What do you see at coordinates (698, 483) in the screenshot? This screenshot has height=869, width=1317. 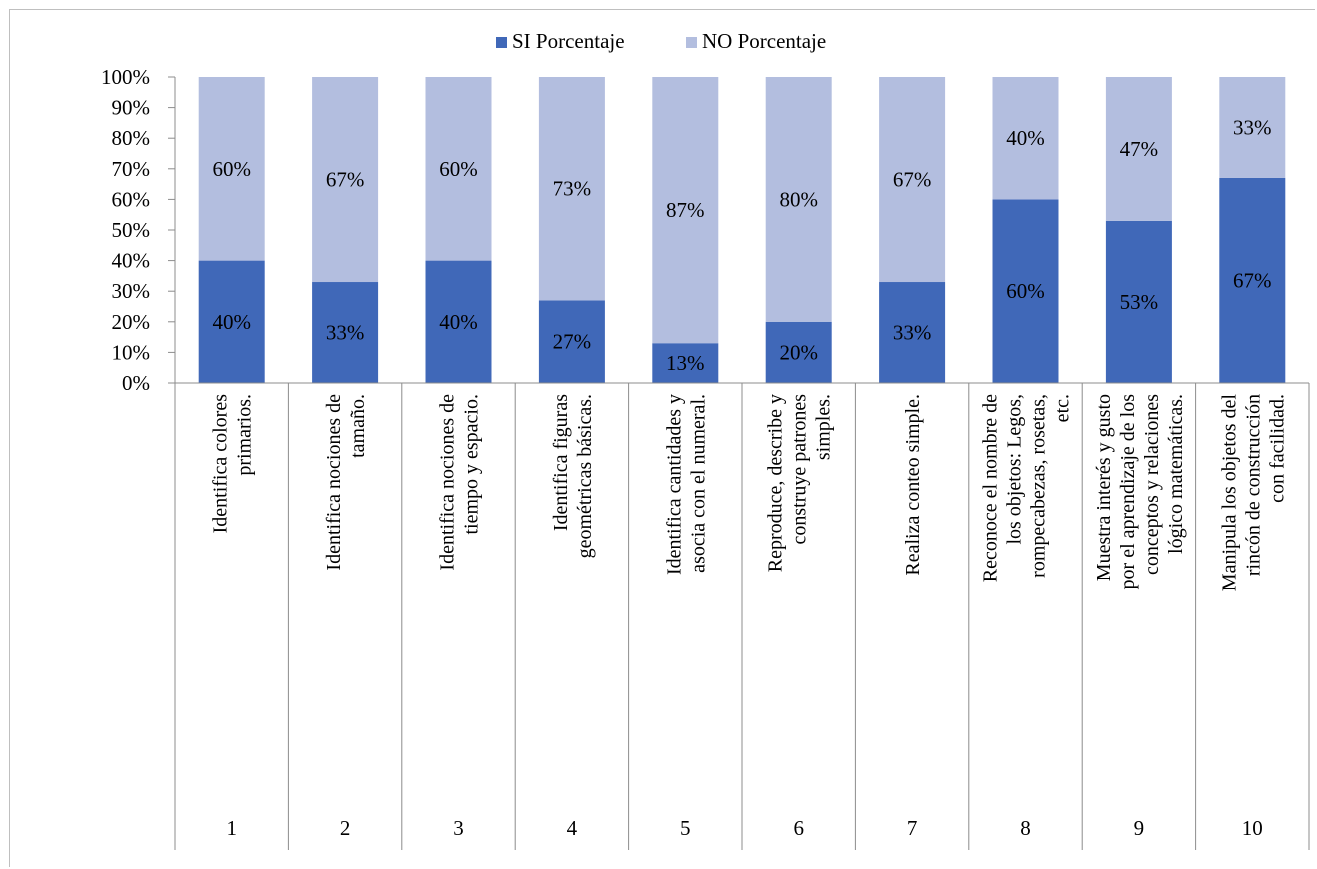 I see `category-label-line: asocia con el numeral.` at bounding box center [698, 483].